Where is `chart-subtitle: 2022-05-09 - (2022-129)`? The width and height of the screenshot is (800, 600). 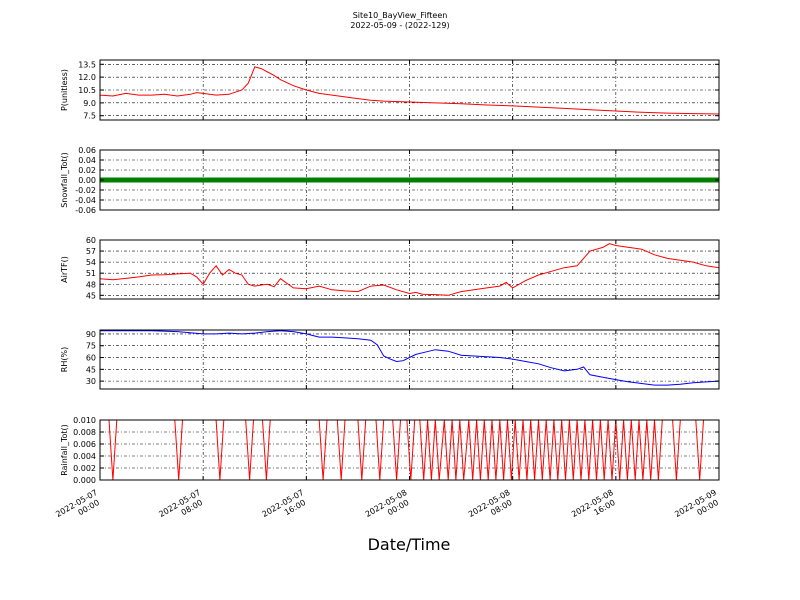 chart-subtitle: 2022-05-09 - (2022-129) is located at coordinates (400, 25).